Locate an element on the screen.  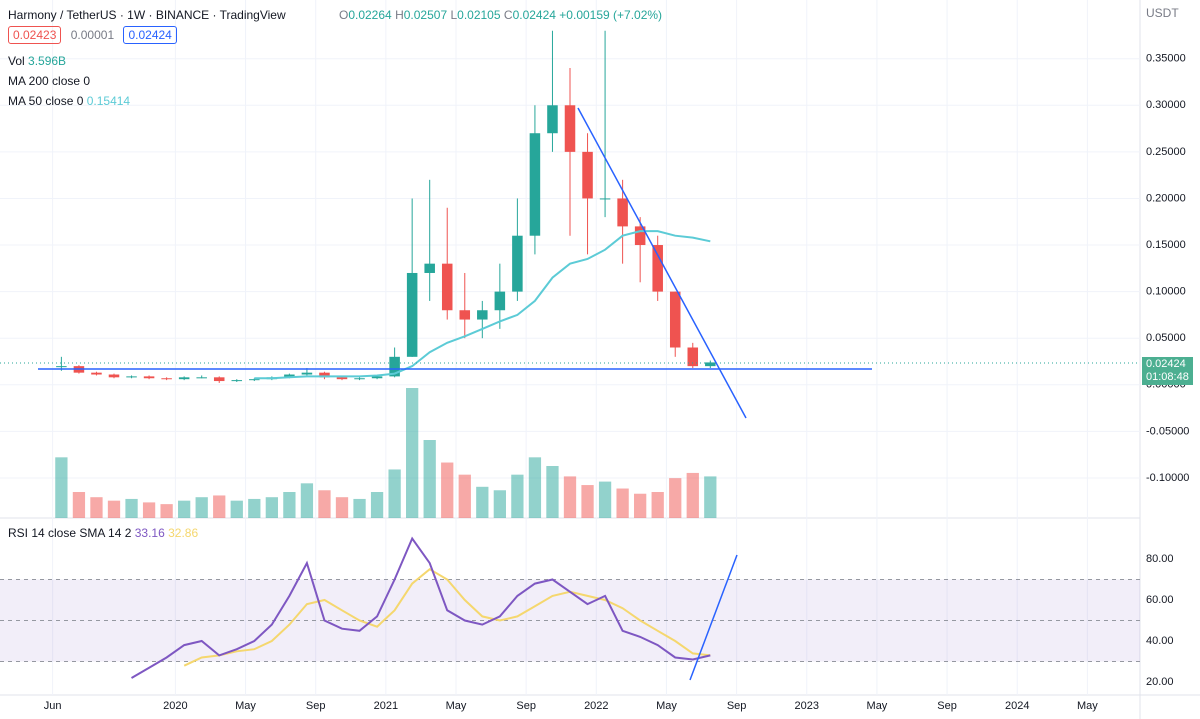
y-tick-label: -0.10000 is located at coordinates (1167, 478).